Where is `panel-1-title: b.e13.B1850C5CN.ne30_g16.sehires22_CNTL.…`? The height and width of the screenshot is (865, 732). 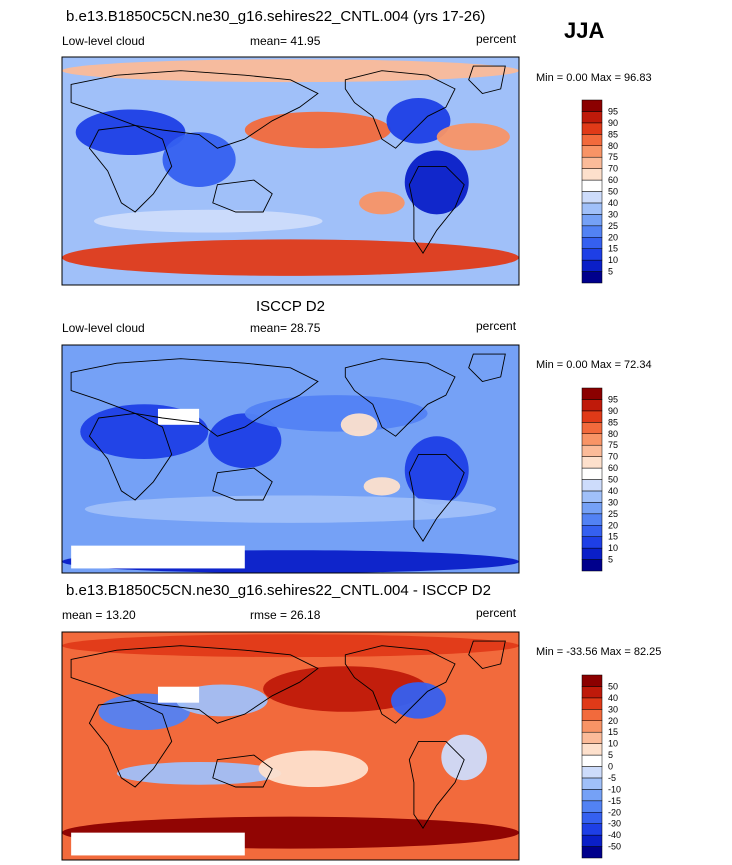 panel-1-title: b.e13.B1850C5CN.ne30_g16.sehires22_CNTL.… is located at coordinates (276, 16).